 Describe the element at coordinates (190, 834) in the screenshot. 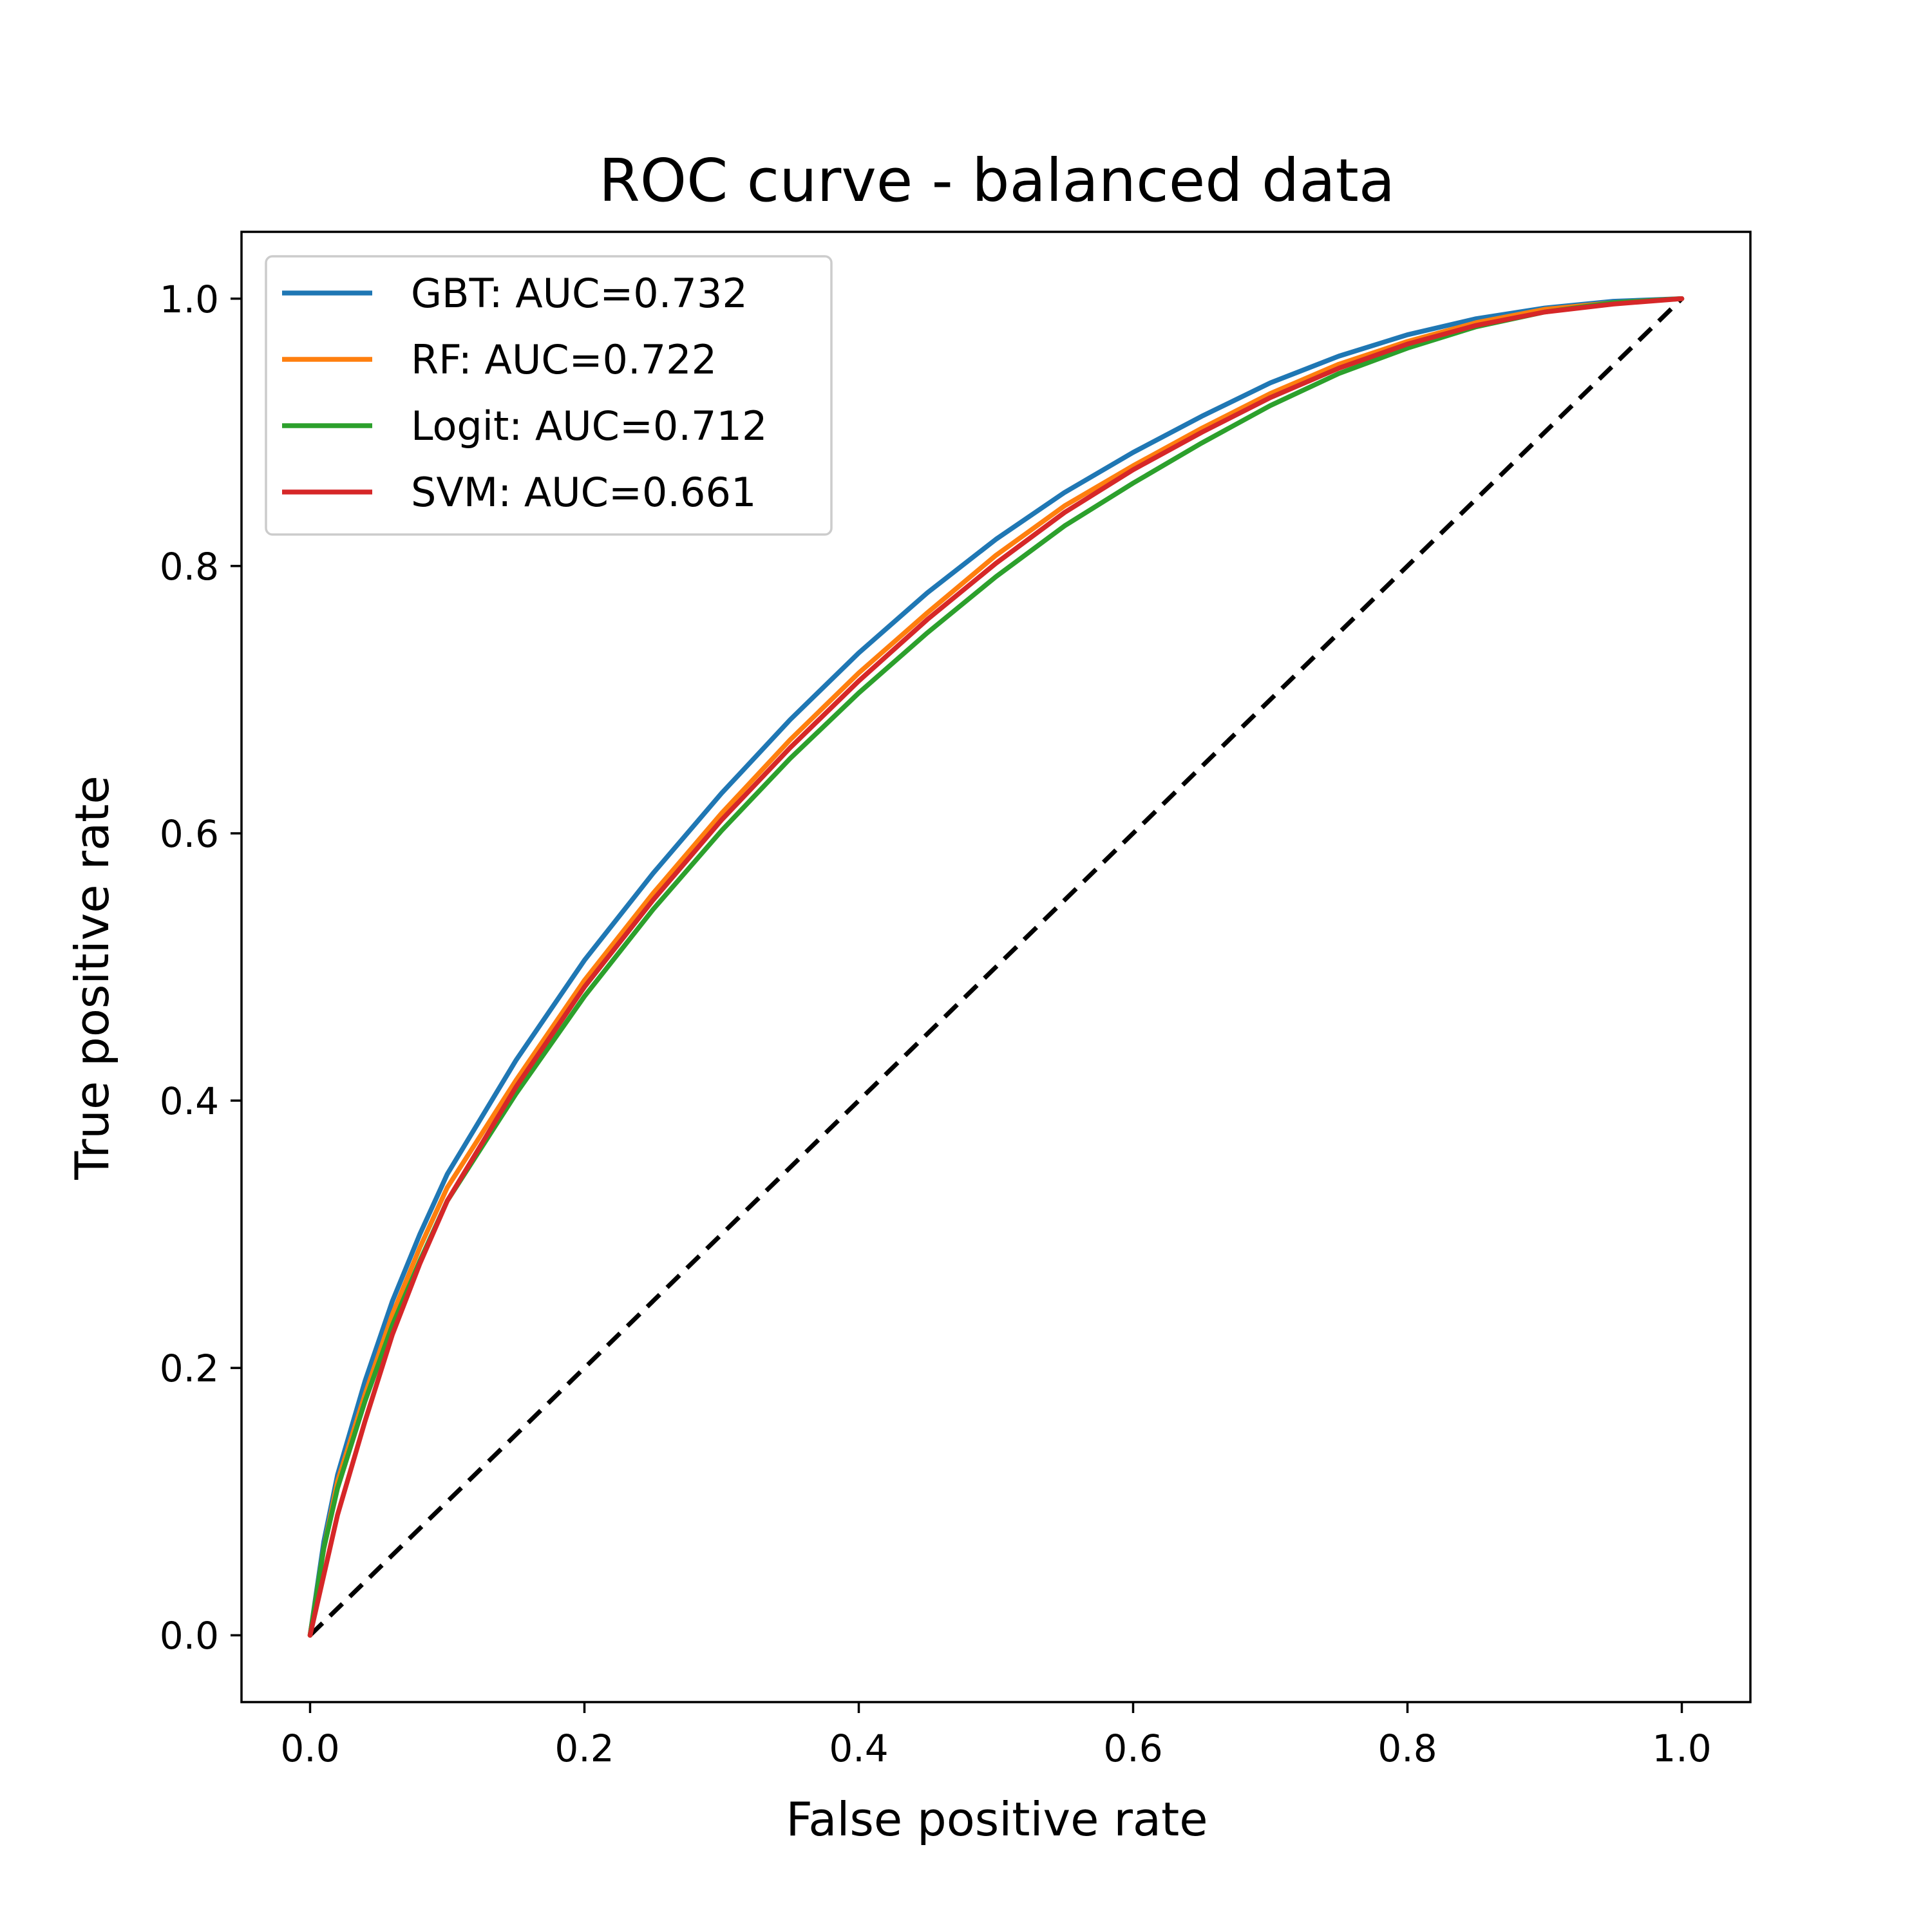

I see `y-tick-label-3: 0.6` at that location.